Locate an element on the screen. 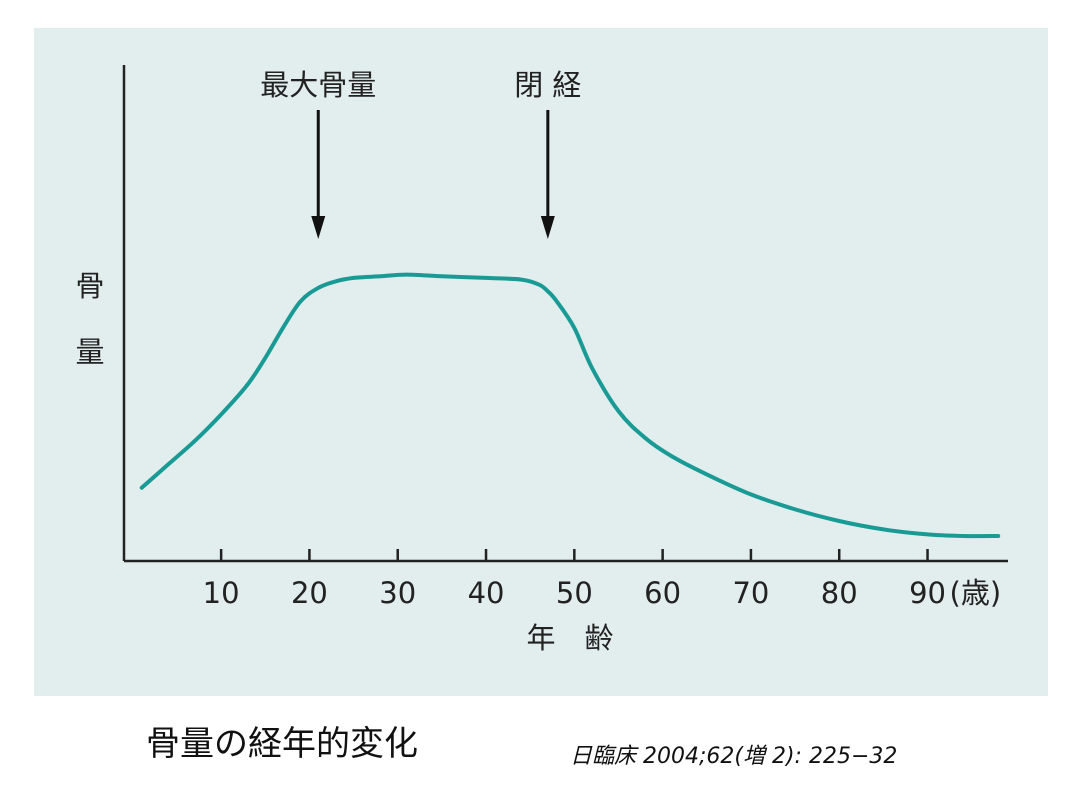 This screenshot has width=1086, height=791. x-tick-label-60: 60 is located at coordinates (662, 593).